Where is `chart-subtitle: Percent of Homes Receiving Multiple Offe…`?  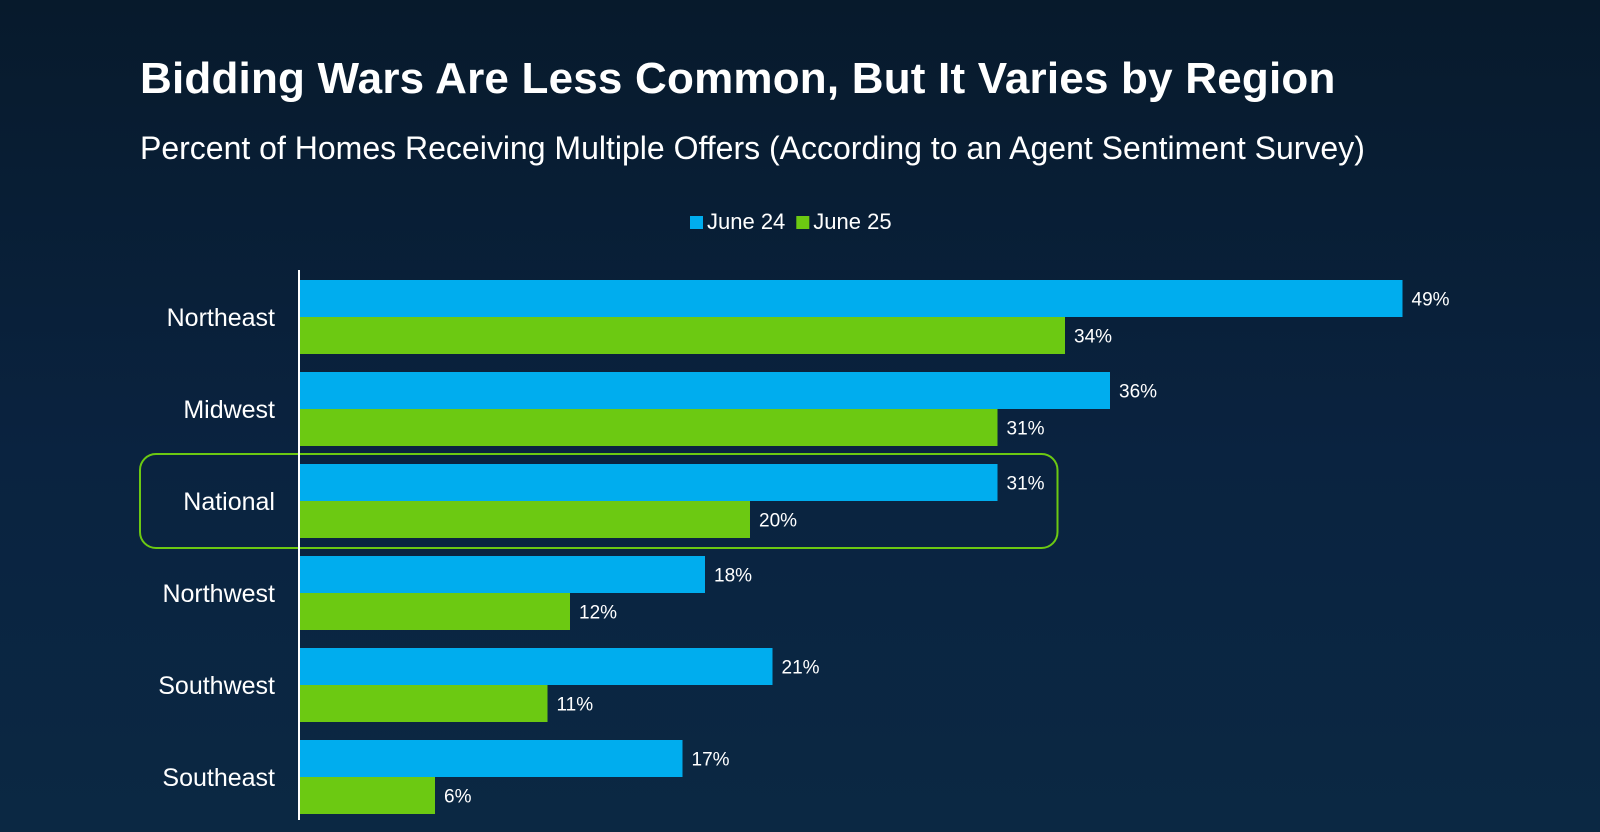 chart-subtitle: Percent of Homes Receiving Multiple Offe… is located at coordinates (752, 148).